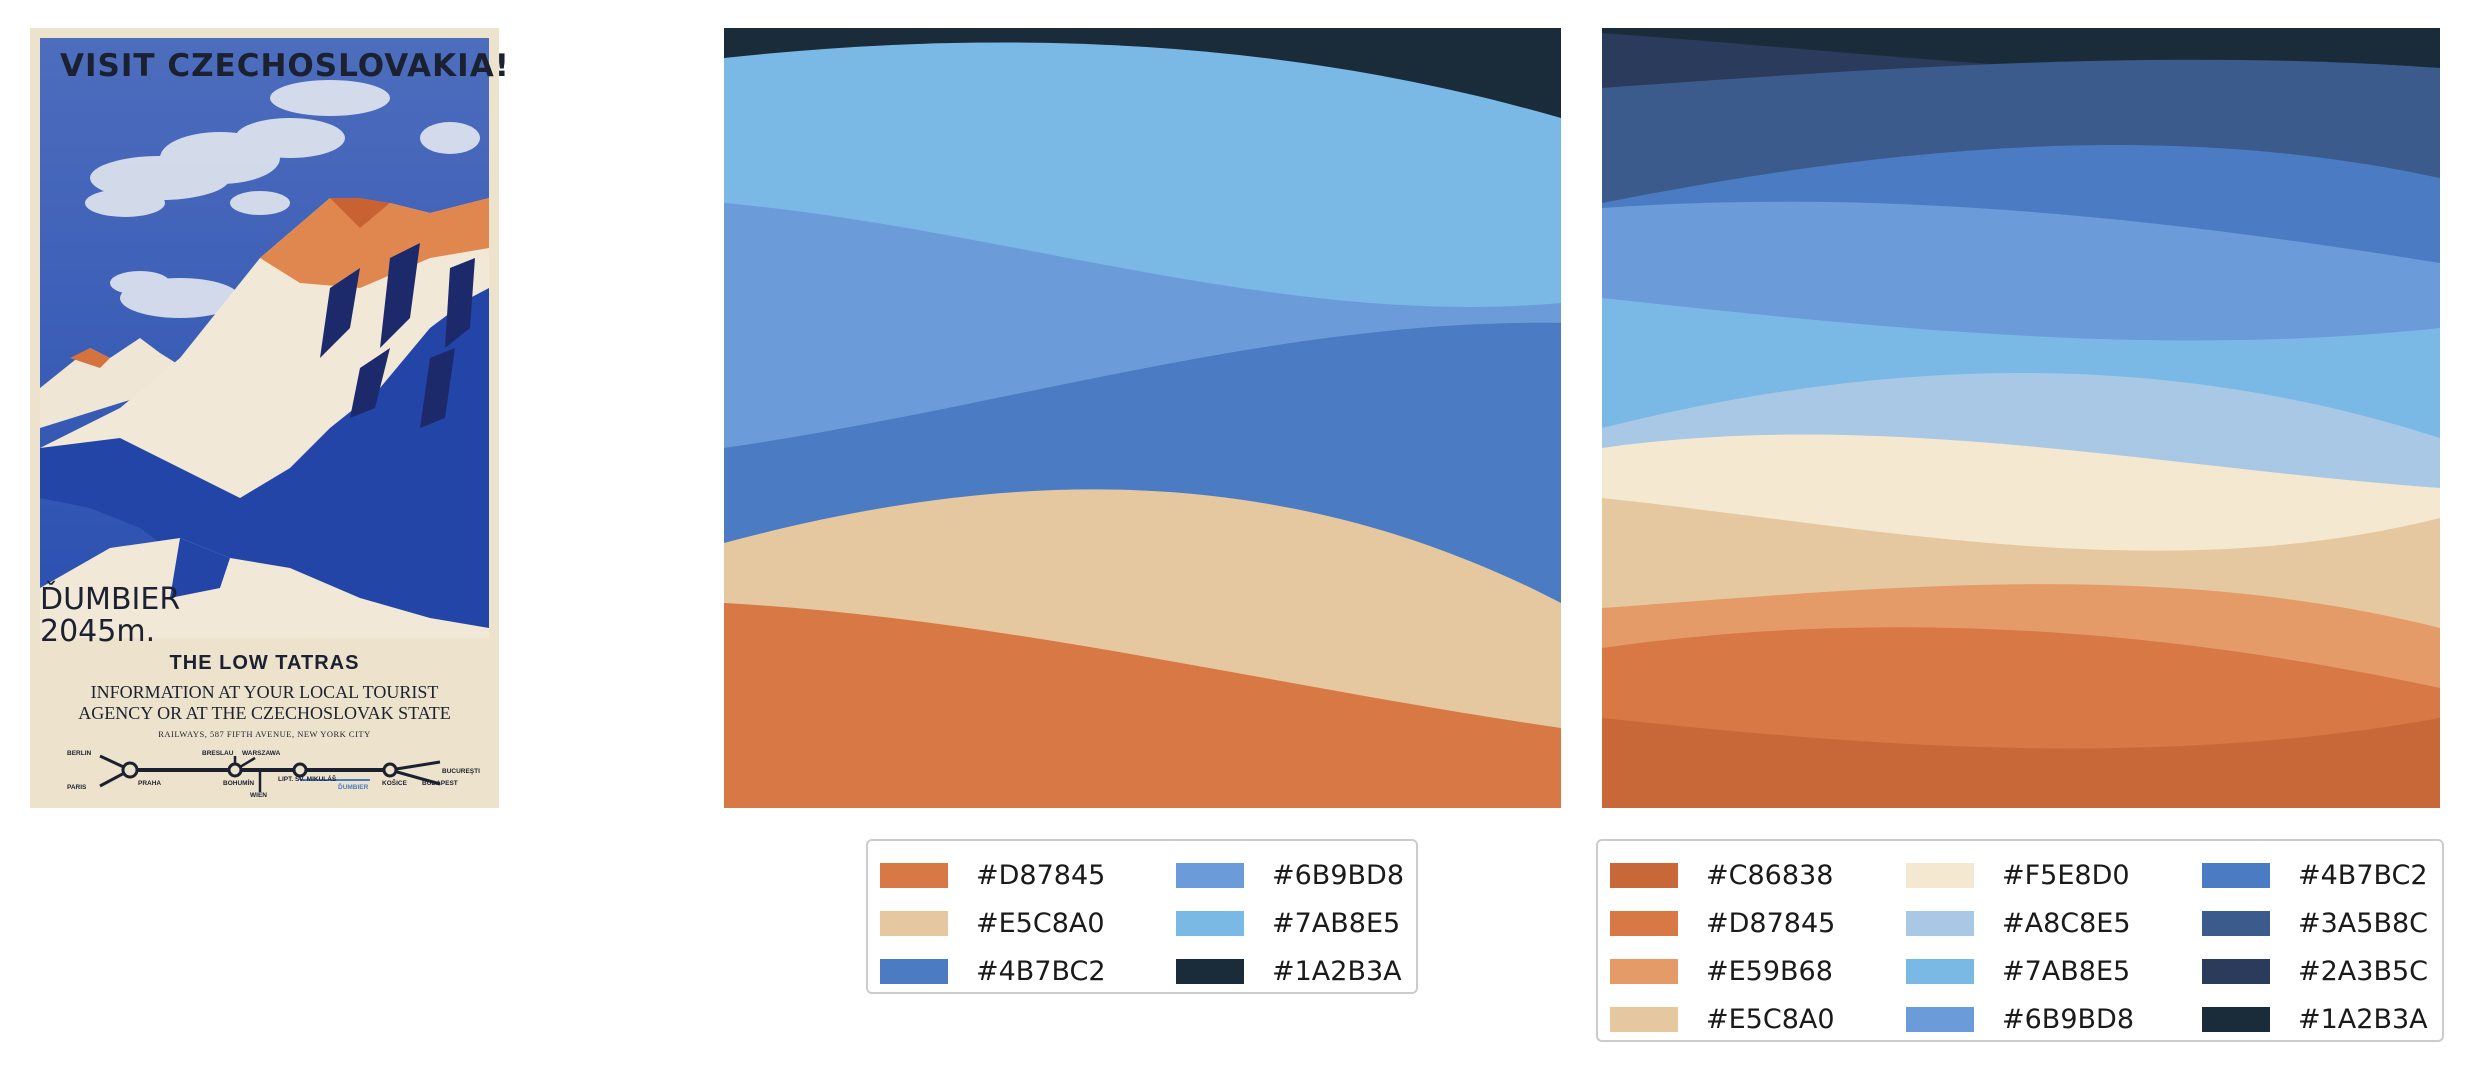 This screenshot has height=1071, width=2473. I want to click on poster-foreground-snow, so click(264, 588).